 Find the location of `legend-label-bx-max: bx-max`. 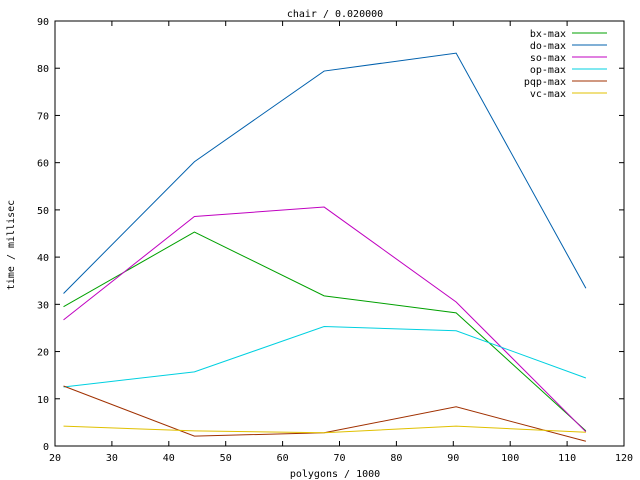

legend-label-bx-max: bx-max is located at coordinates (548, 34).